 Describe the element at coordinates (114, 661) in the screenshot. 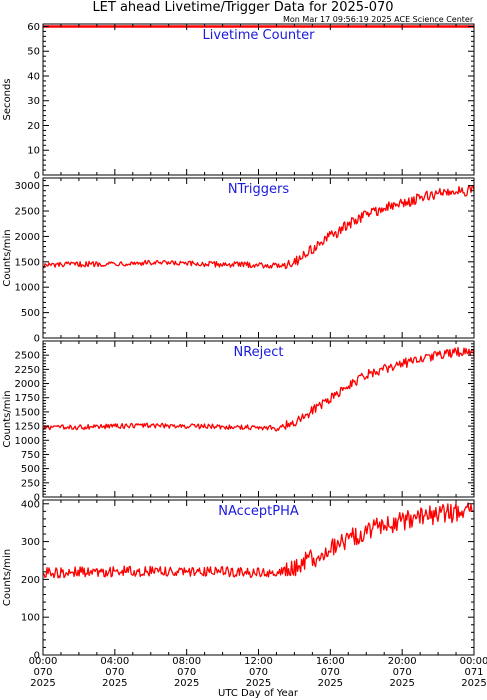

I see `x-tick-label-time: 04:00` at that location.